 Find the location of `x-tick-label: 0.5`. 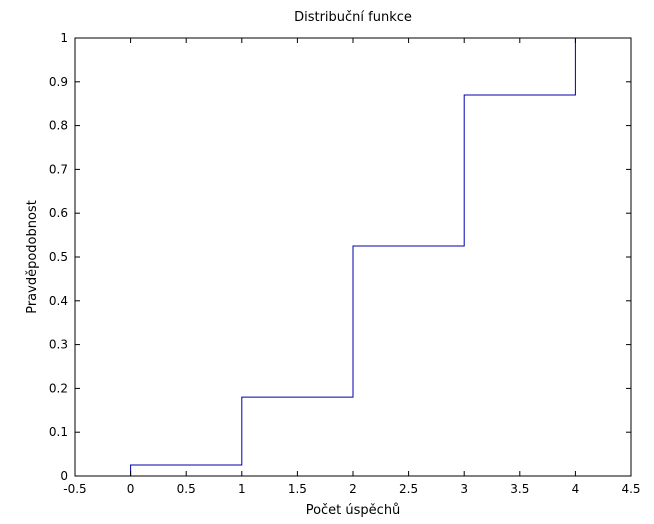

x-tick-label: 0.5 is located at coordinates (186, 489).